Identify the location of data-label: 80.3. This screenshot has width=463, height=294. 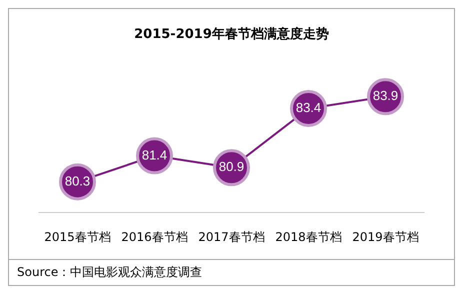
(77, 180).